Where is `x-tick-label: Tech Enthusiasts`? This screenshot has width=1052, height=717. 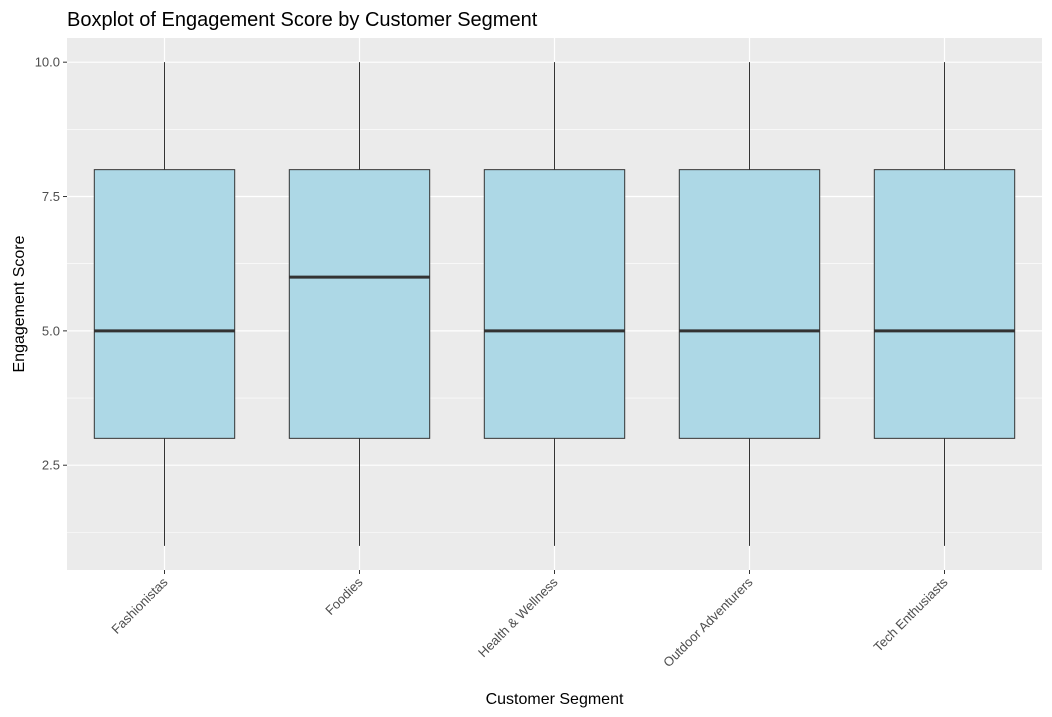 x-tick-label: Tech Enthusiasts is located at coordinates (911, 614).